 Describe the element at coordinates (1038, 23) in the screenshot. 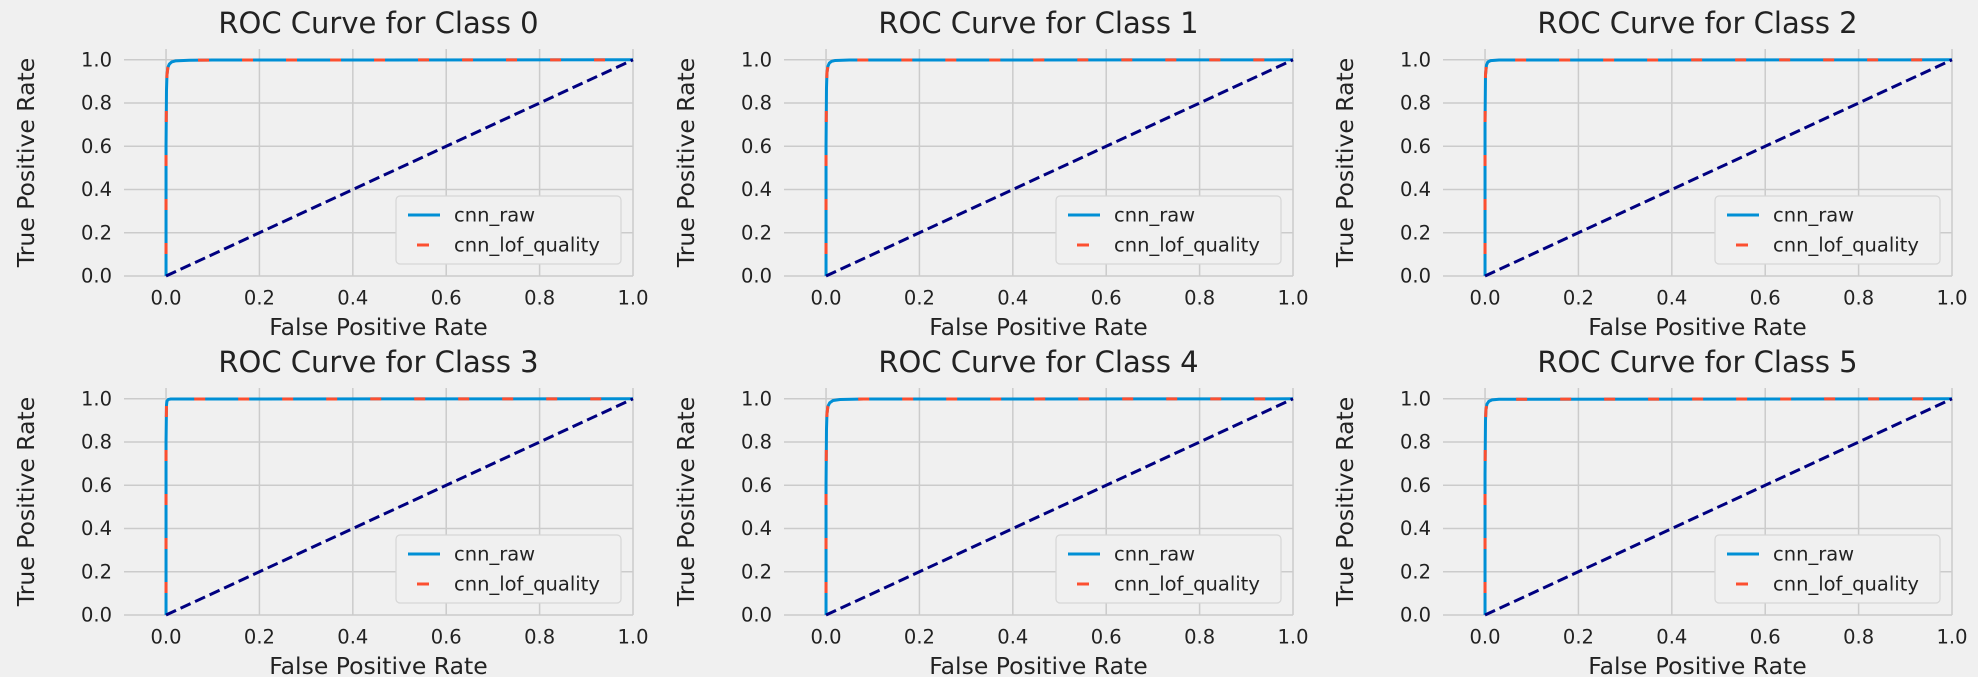

I see `subplot-title: ROC Curve for Class 1` at that location.